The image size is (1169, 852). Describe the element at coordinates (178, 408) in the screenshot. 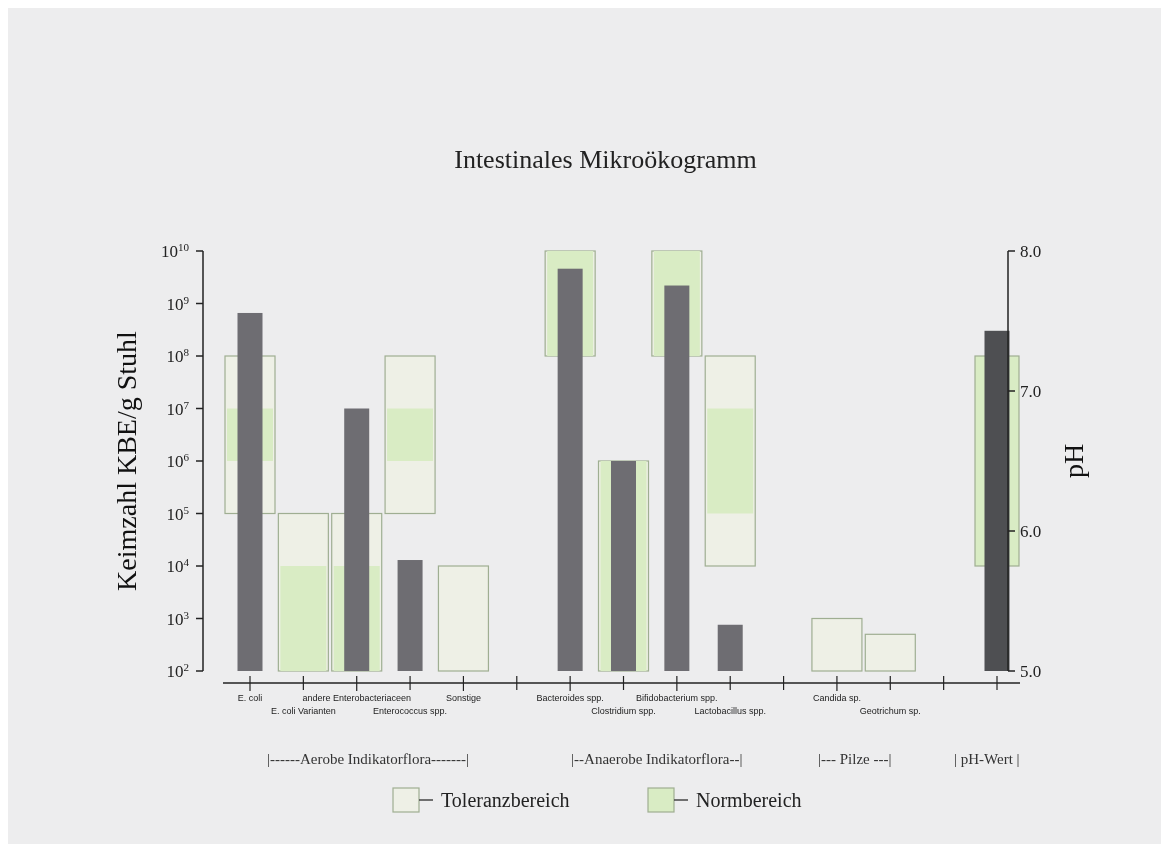

I see `y-tick-label: 10$^{7}$` at that location.